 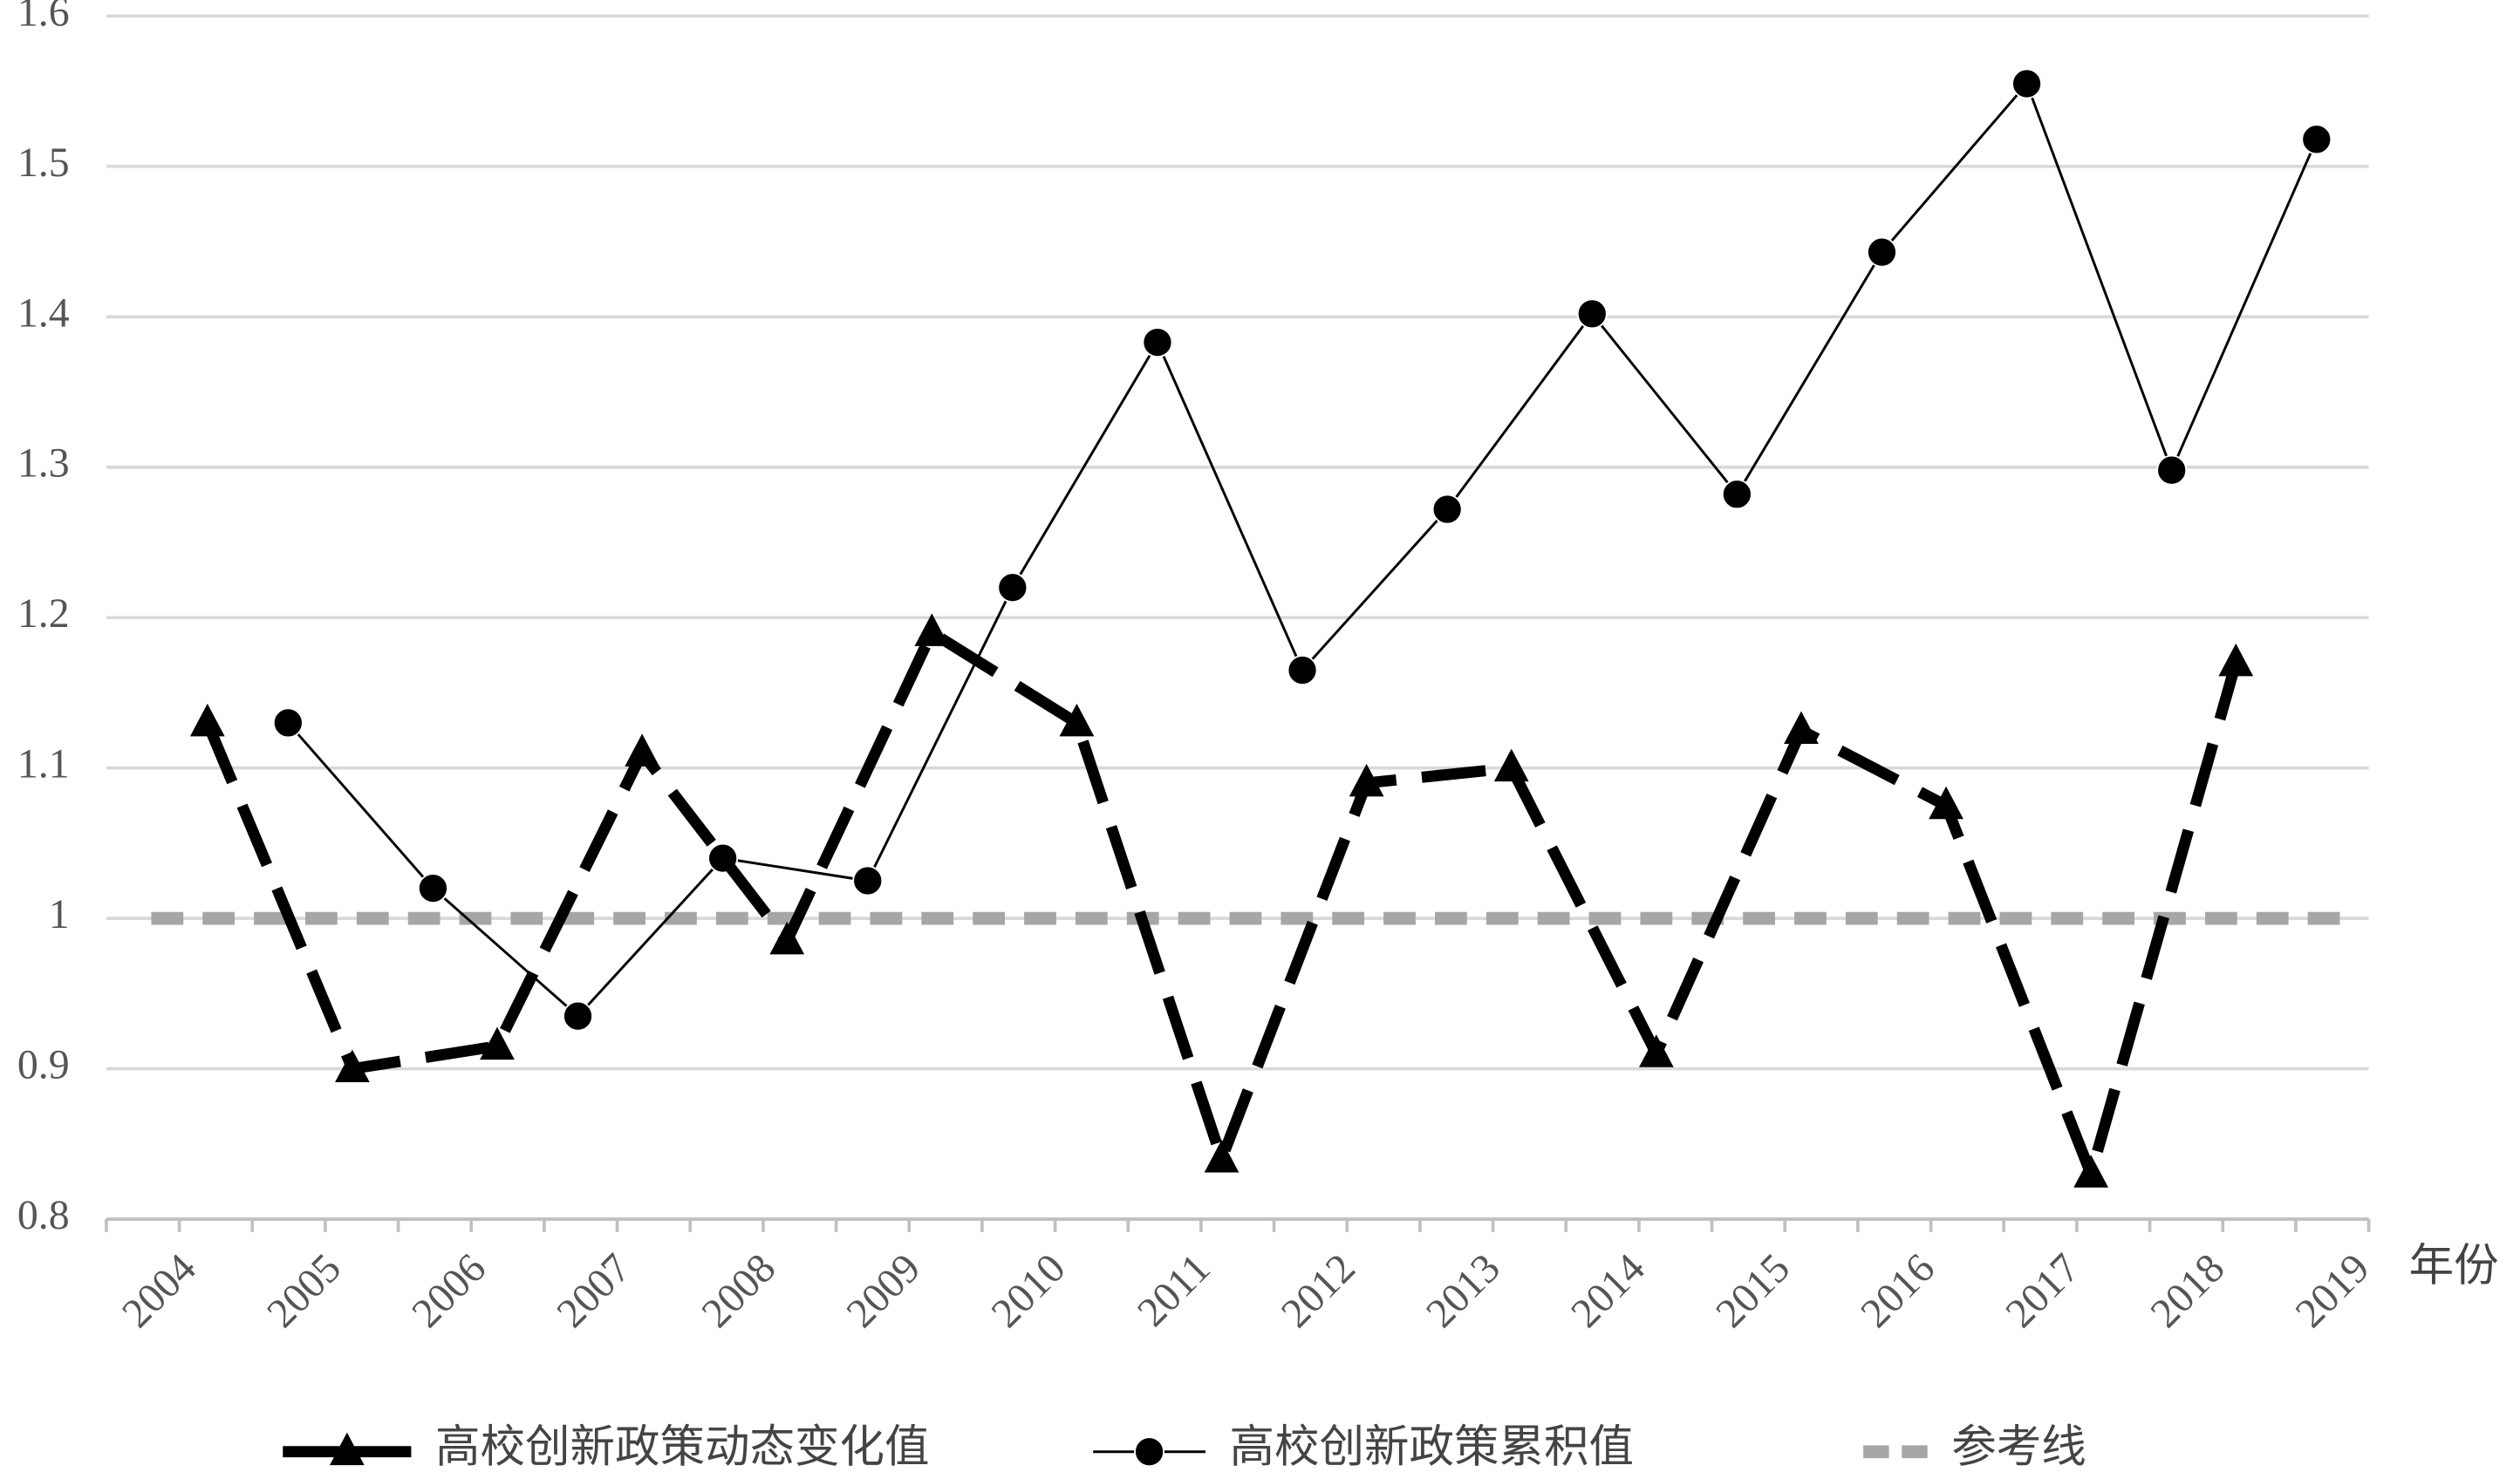 I want to click on x-tick-label: 2005, so click(x=304, y=1291).